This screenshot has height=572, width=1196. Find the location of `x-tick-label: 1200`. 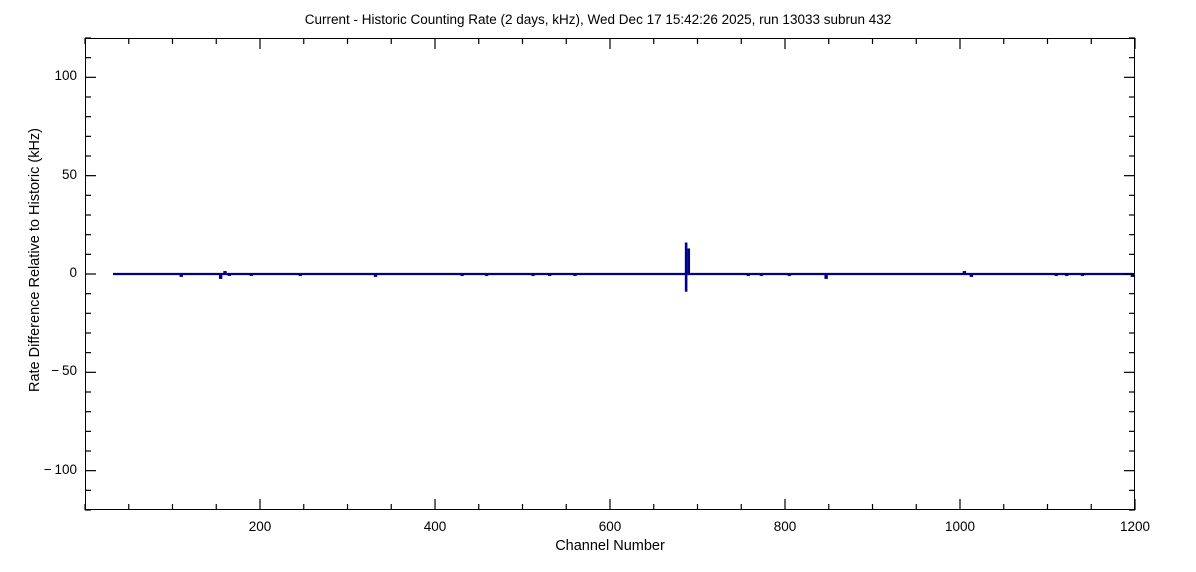

x-tick-label: 1200 is located at coordinates (1135, 526).